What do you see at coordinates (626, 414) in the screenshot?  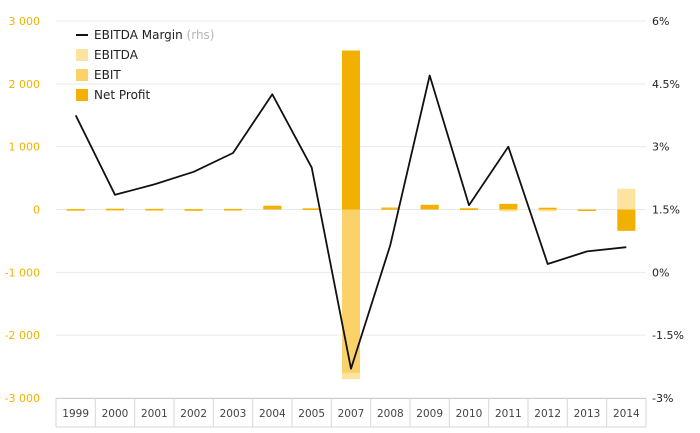 I see `x-tick-label: 2014` at bounding box center [626, 414].